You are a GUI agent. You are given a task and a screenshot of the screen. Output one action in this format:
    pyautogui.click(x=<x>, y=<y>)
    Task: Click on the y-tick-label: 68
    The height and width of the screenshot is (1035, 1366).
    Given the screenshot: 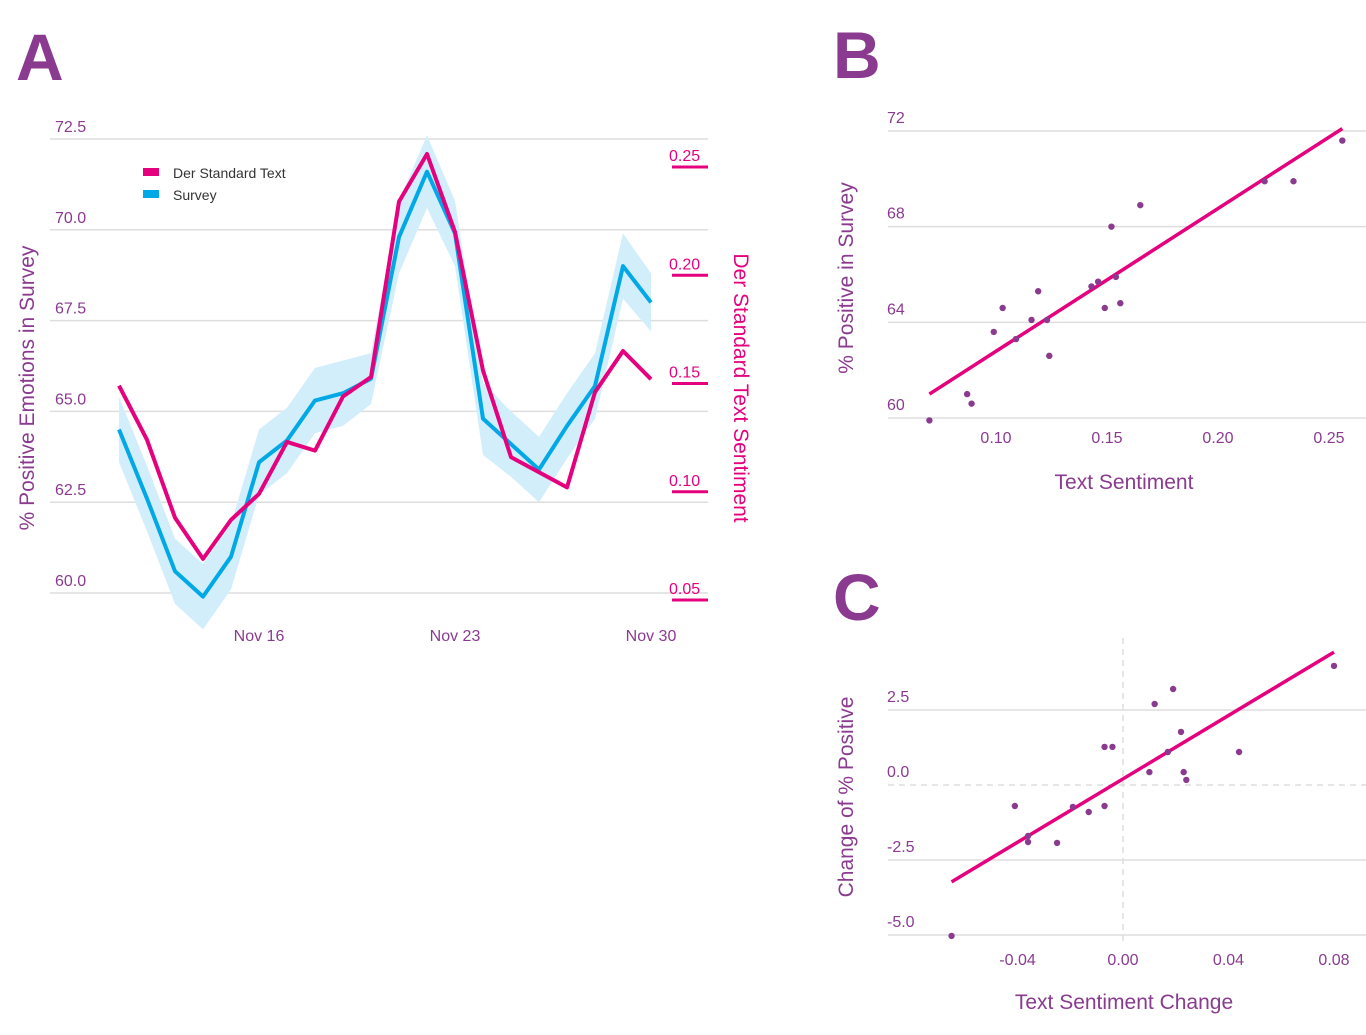 What is the action you would take?
    pyautogui.click(x=896, y=214)
    